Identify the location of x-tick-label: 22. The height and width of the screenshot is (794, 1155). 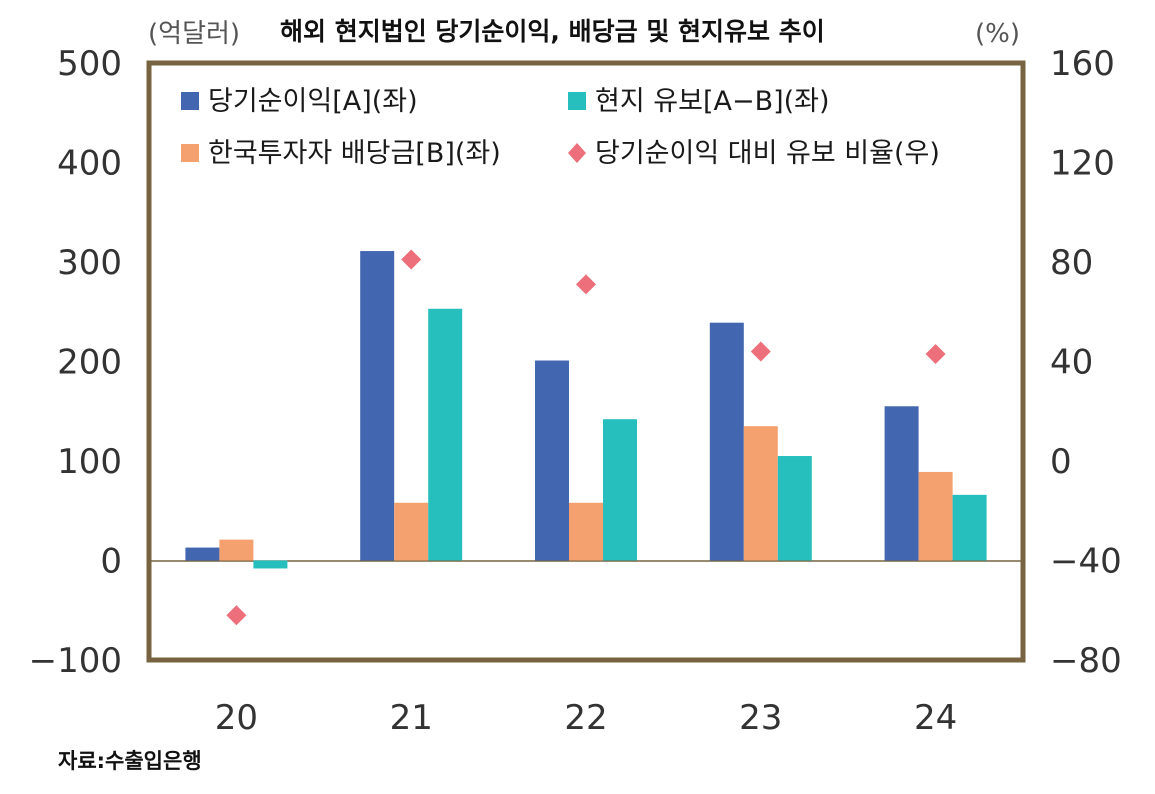
(585, 718).